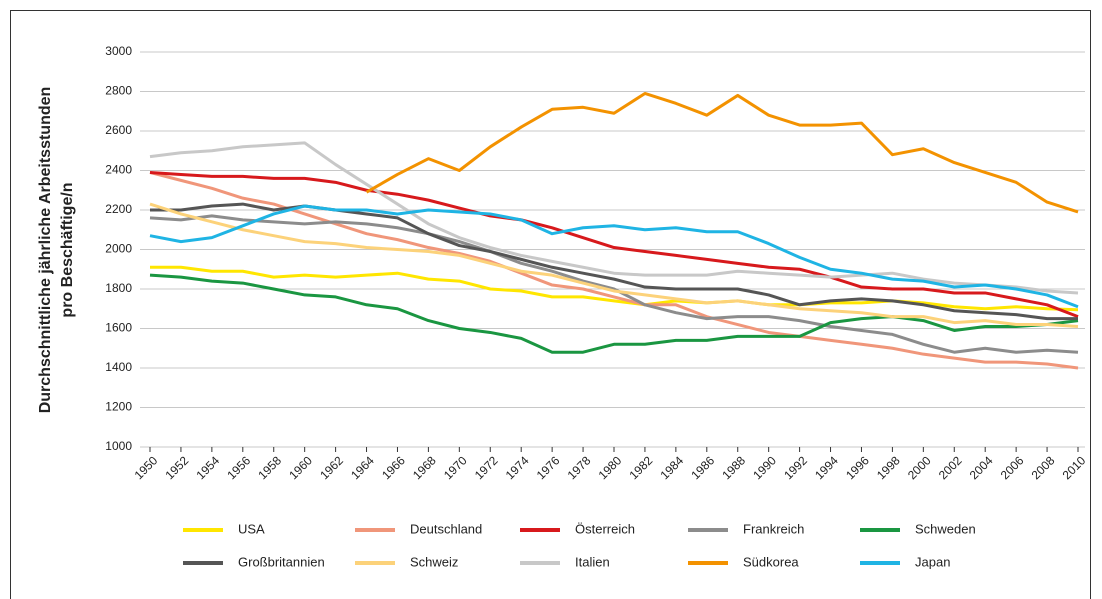  Describe the element at coordinates (671, 467) in the screenshot. I see `x-tick-label: 1984` at that location.